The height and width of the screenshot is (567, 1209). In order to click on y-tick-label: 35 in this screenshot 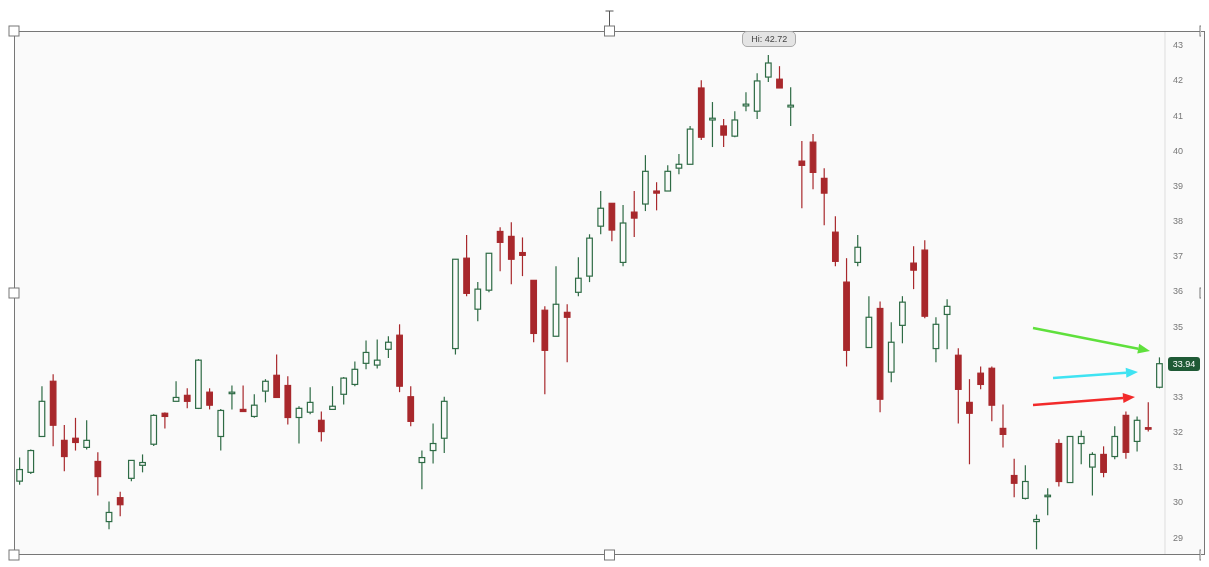, I will do `click(1178, 326)`.